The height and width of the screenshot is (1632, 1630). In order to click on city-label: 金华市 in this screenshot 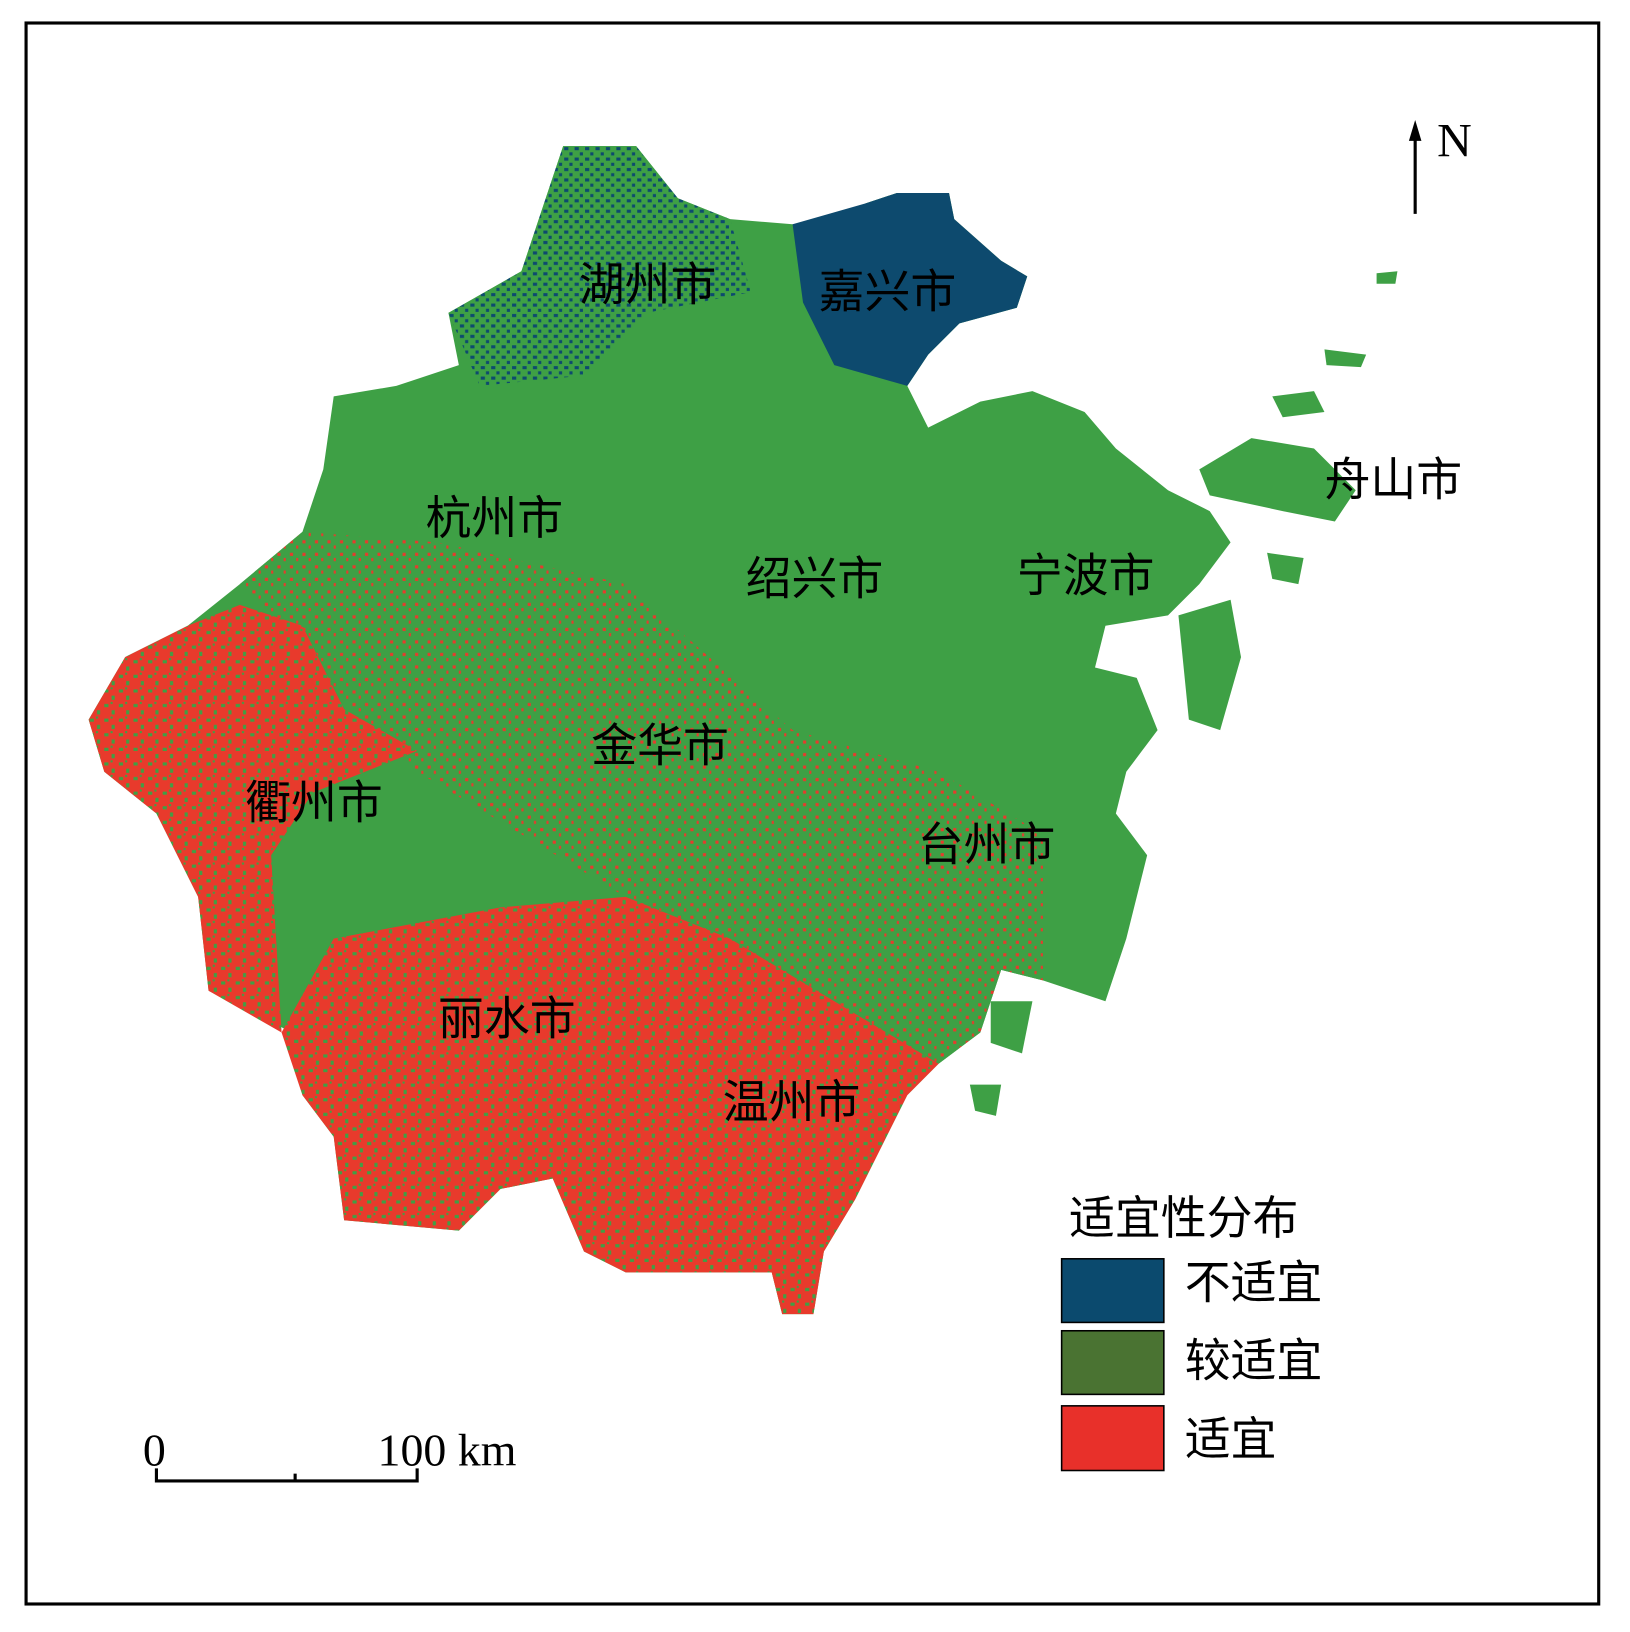, I will do `click(660, 745)`.